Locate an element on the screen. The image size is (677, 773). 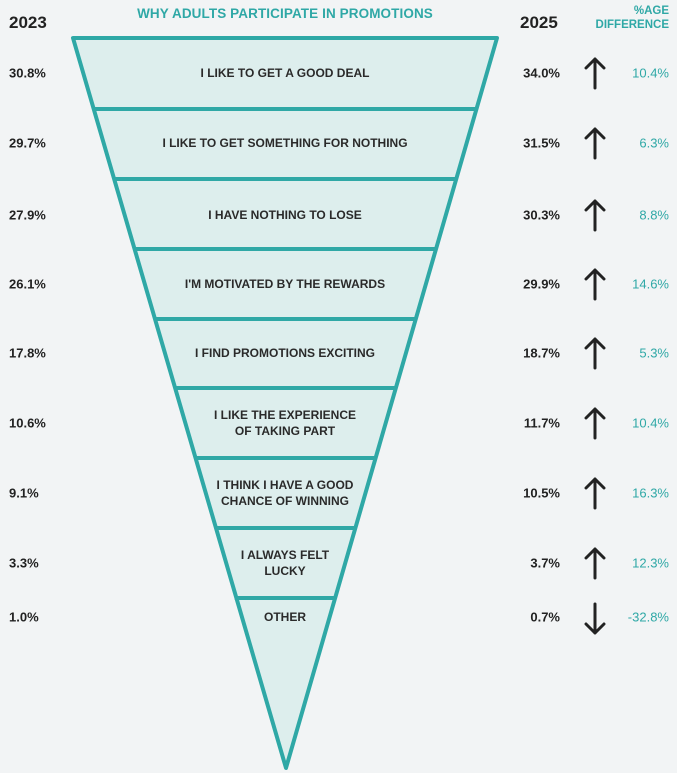
value-2025: 30.3% is located at coordinates (541, 215).